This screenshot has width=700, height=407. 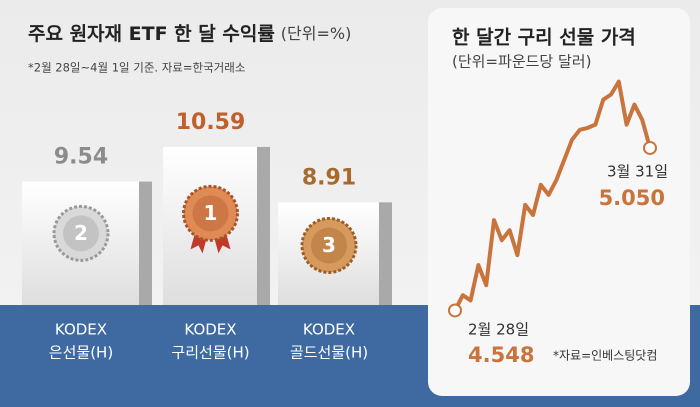 What do you see at coordinates (605, 356) in the screenshot?
I see `source: *자료=인베스팅닷컴` at bounding box center [605, 356].